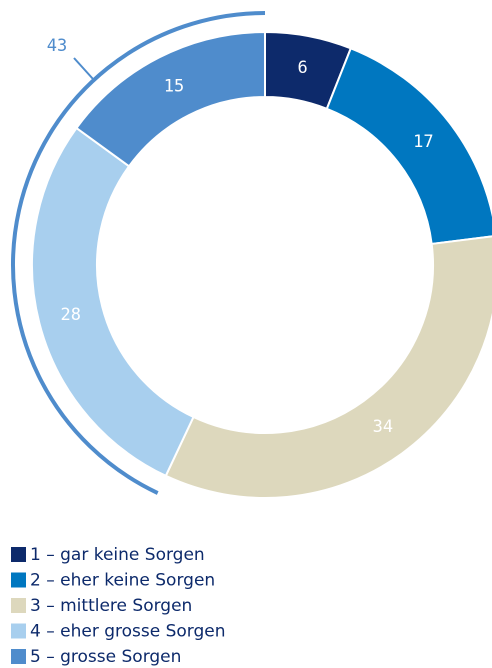 The image size is (492, 668). Describe the element at coordinates (105, 657) in the screenshot. I see `legend-label: 5 – grosse Sorgen` at that location.